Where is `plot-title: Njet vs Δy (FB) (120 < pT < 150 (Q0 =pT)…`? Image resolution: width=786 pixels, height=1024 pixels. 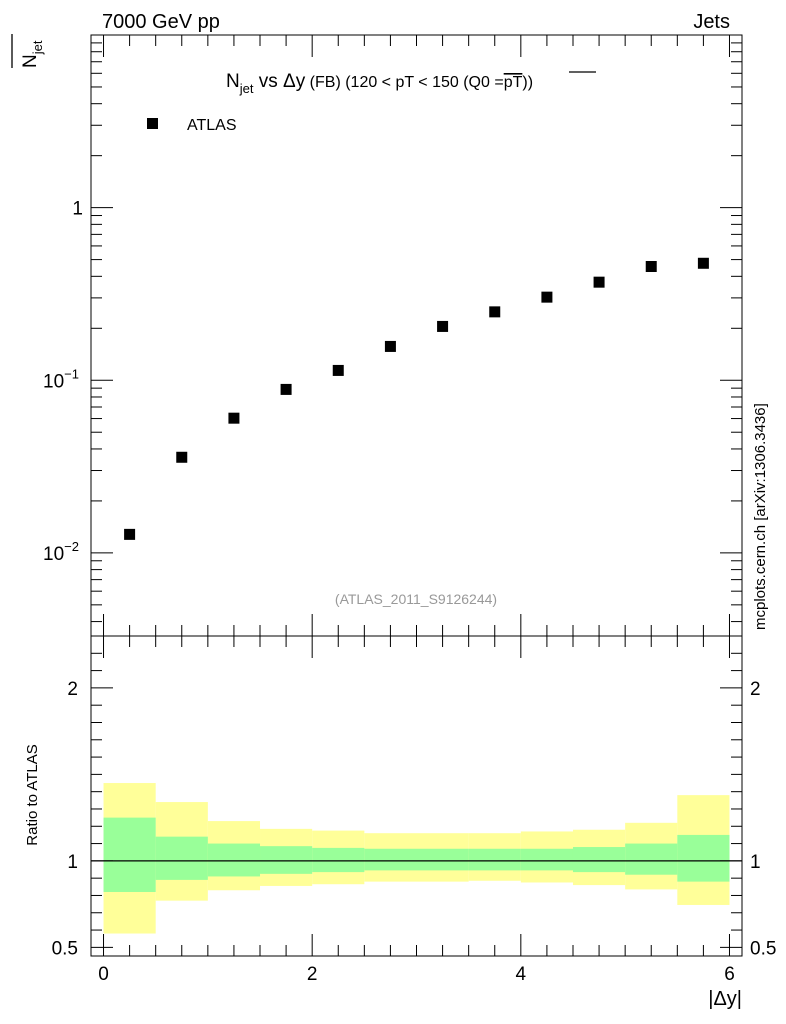
plot-title: Njet vs Δy (FB) (120 < pT < 150 (Q0 =pT)… is located at coordinates (379, 83).